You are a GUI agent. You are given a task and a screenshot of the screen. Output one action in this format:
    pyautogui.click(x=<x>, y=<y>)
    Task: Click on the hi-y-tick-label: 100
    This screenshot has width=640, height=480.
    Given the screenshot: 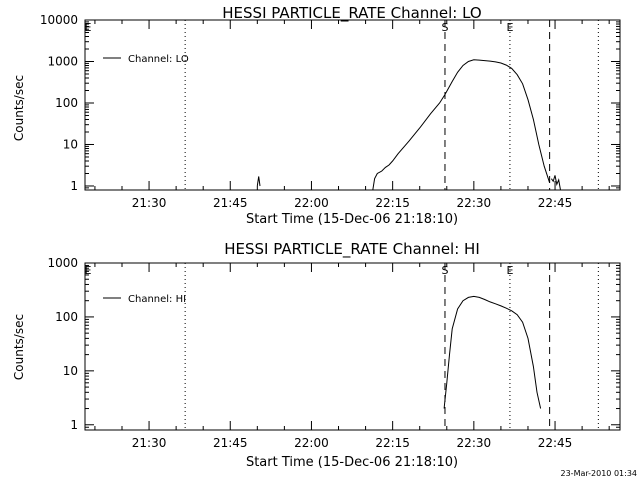 What is the action you would take?
    pyautogui.click(x=66, y=317)
    